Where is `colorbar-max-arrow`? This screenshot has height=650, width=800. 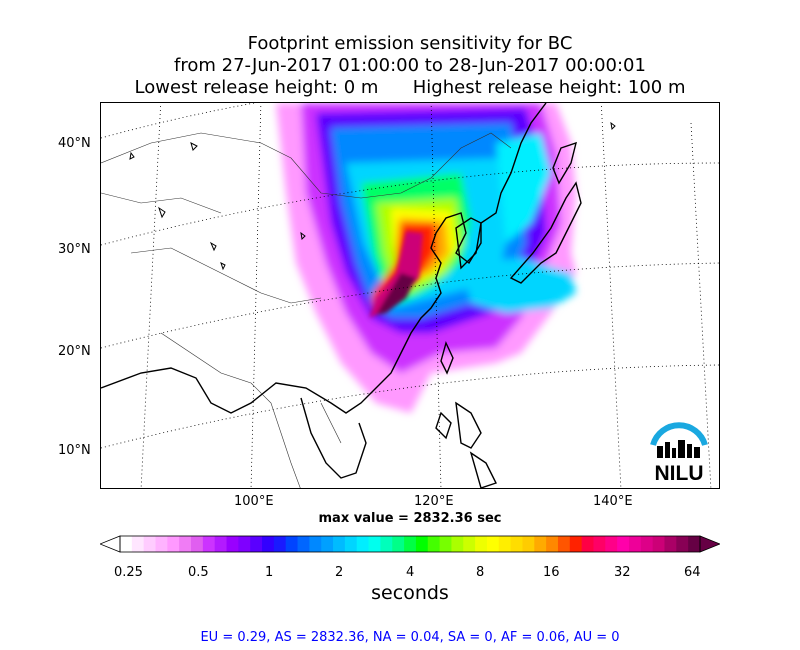 colorbar-max-arrow is located at coordinates (709, 544).